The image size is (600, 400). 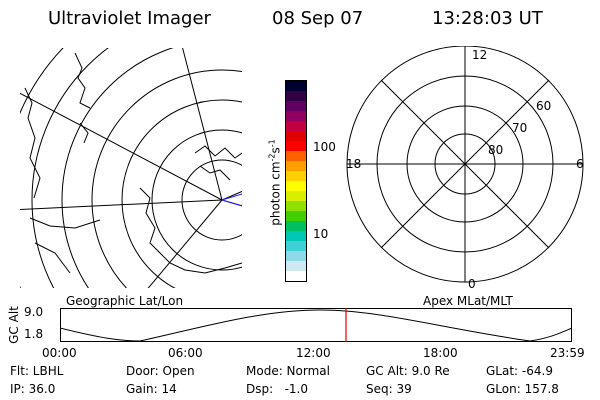 What do you see at coordinates (34, 312) in the screenshot?
I see `gc-alt-ytick-high: 9.0` at bounding box center [34, 312].